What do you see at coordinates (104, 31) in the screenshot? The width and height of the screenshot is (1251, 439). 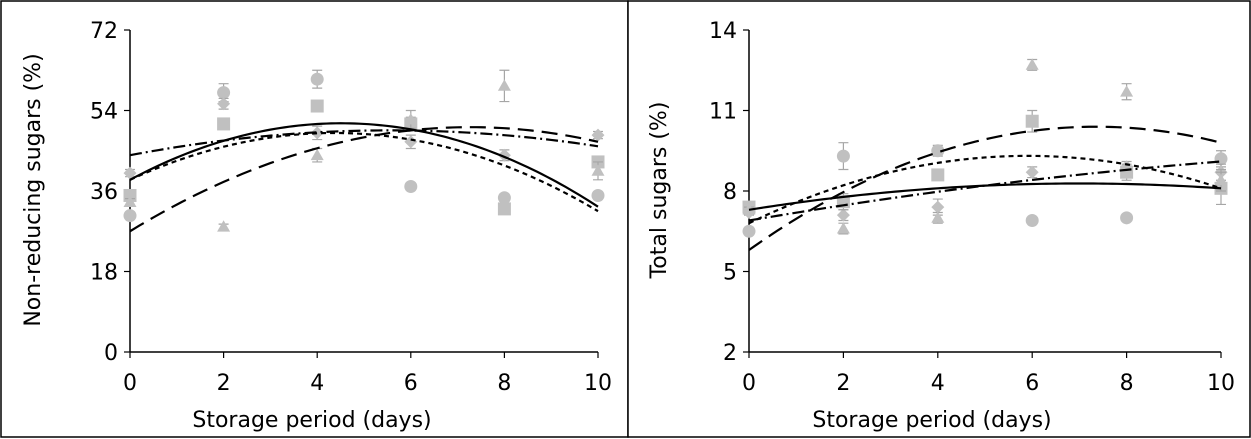 I see `y-tick-label: 72` at bounding box center [104, 31].